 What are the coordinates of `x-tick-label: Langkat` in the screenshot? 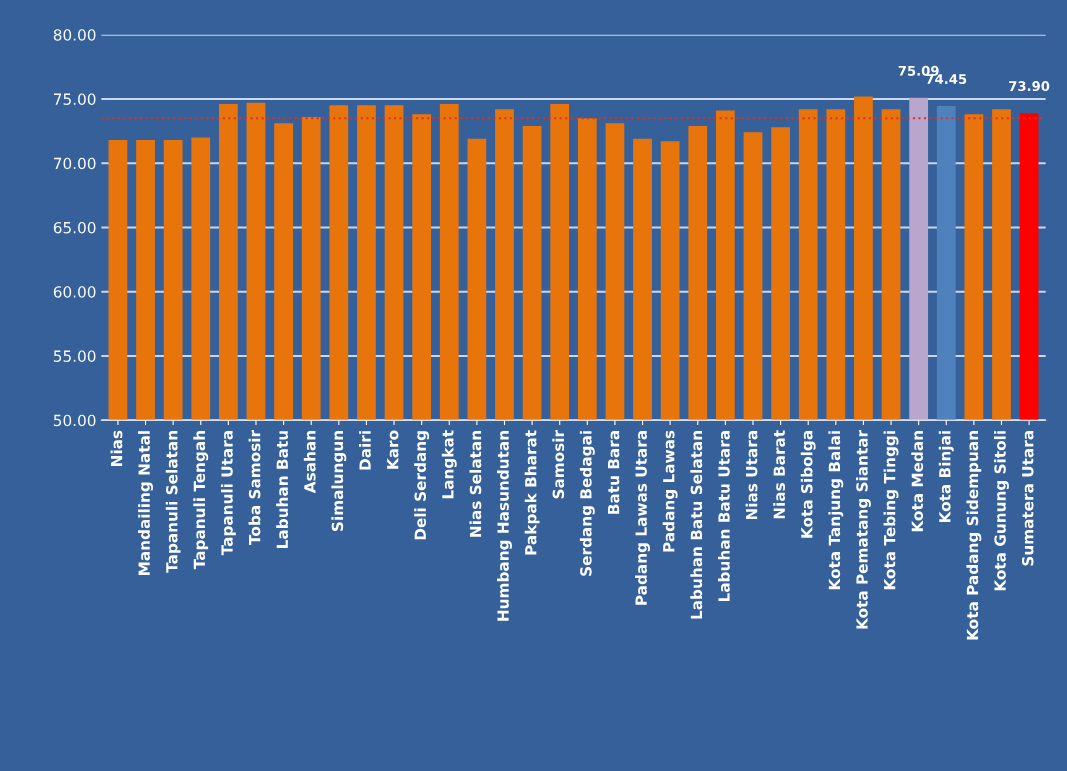 It's located at (449, 464).